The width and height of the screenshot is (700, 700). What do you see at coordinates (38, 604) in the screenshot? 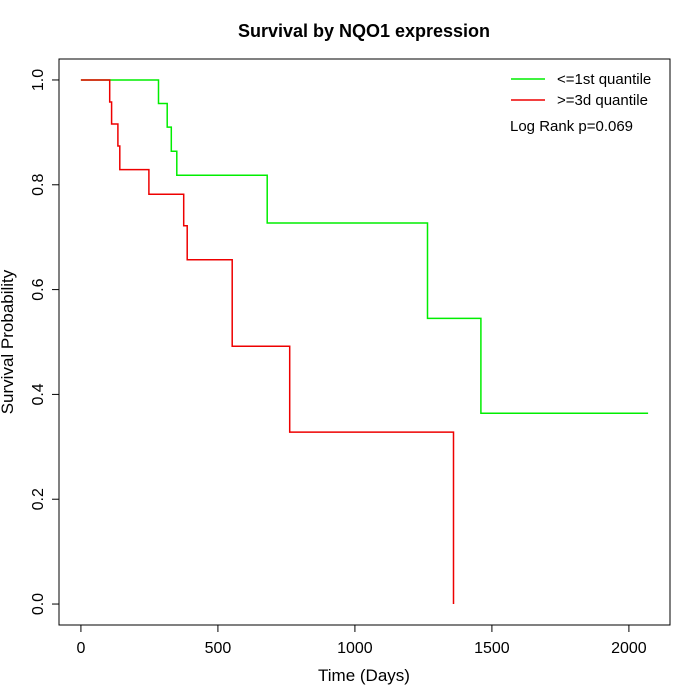
I see `y-tick-label: 0.0` at bounding box center [38, 604].